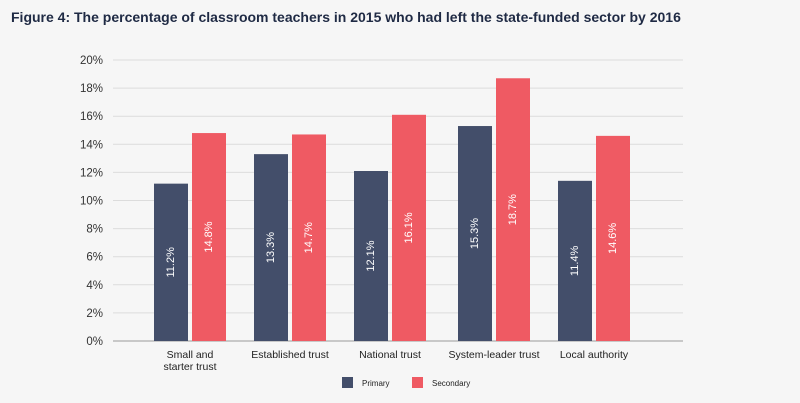 This screenshot has width=800, height=403. I want to click on data-label: 13.3%, so click(271, 247).